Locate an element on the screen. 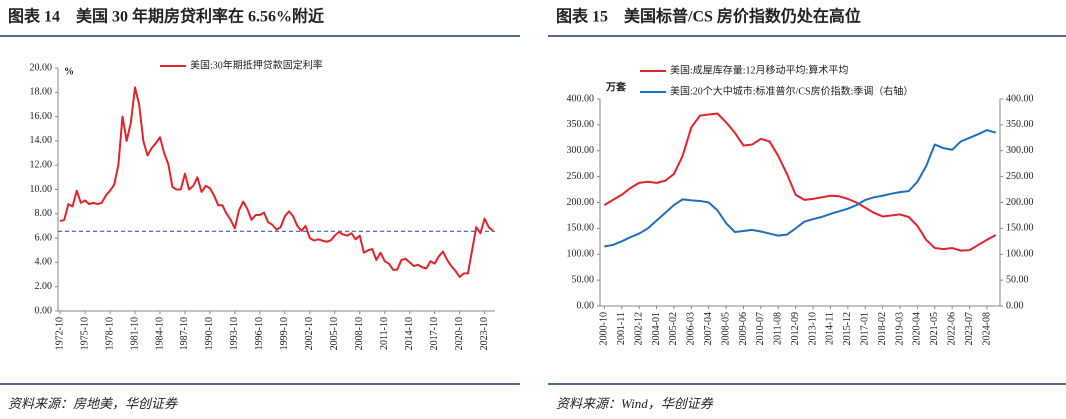 This screenshot has width=1066, height=419. y-tick-label: 20.00 is located at coordinates (41, 67).